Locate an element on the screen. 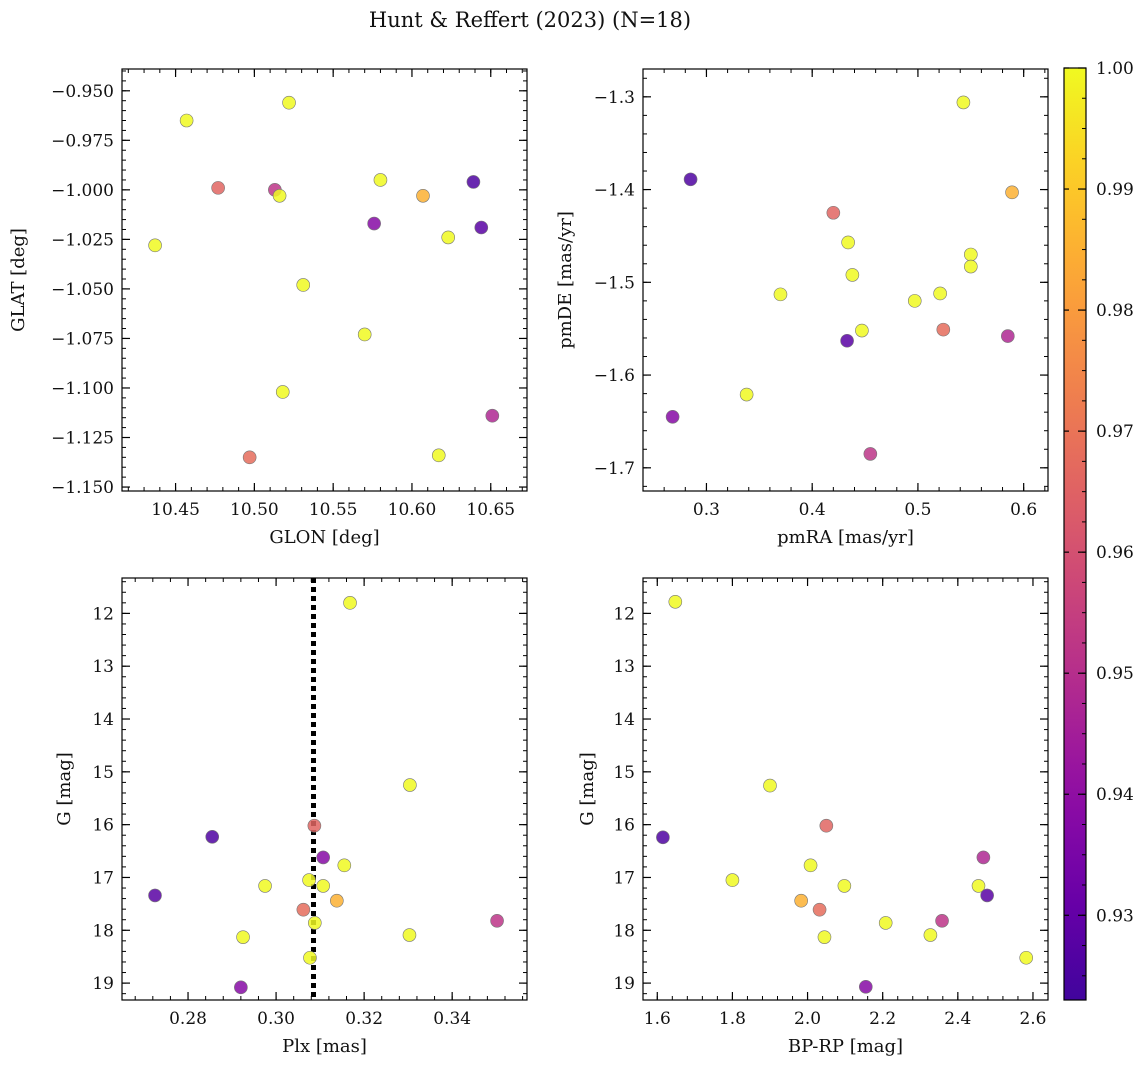  x-tick-label: 10.65 is located at coordinates (490, 510).